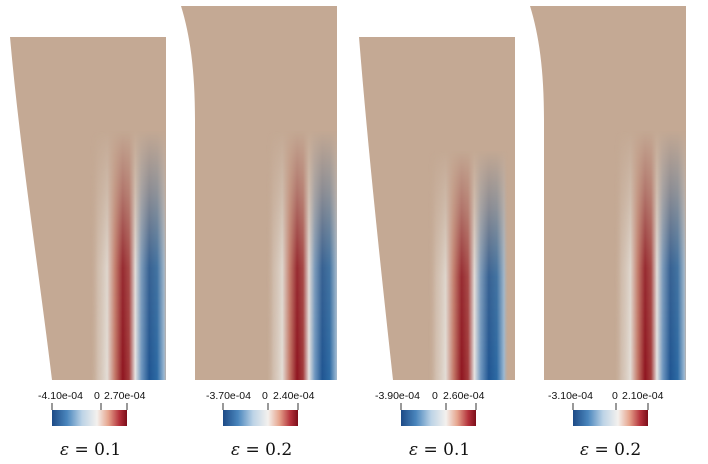 The width and height of the screenshot is (708, 464). Describe the element at coordinates (95, 450) in the screenshot. I see `caption-1-value: = 0.1` at that location.